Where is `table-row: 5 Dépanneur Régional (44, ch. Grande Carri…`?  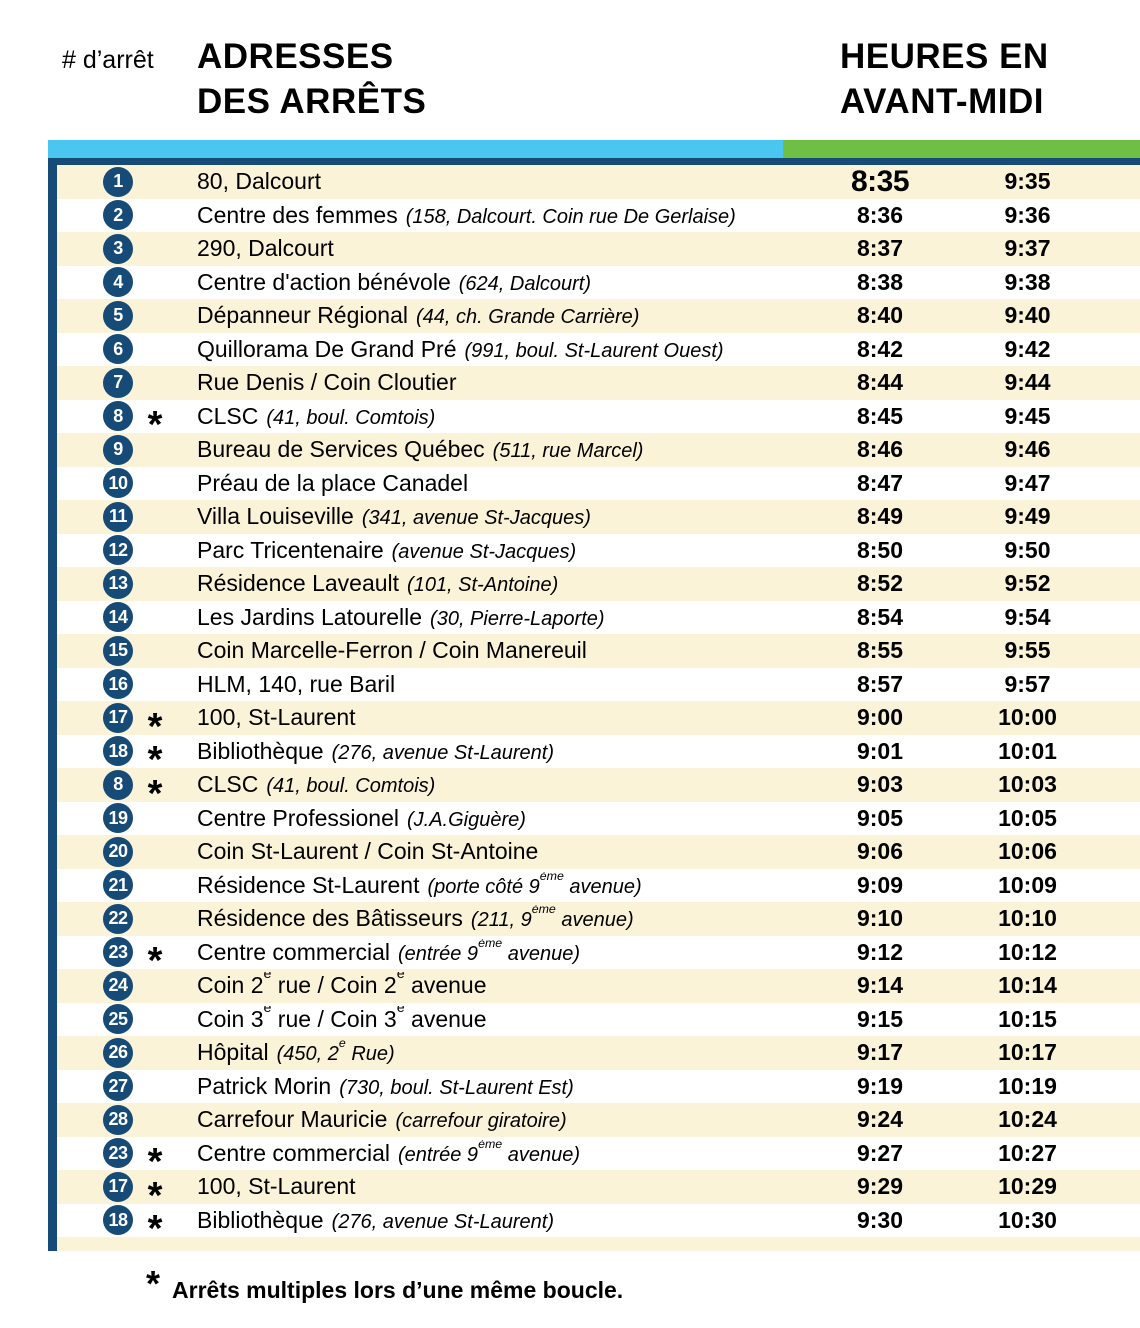 table-row: 5 Dépanneur Régional (44, ch. Grande Carri… is located at coordinates (598, 316).